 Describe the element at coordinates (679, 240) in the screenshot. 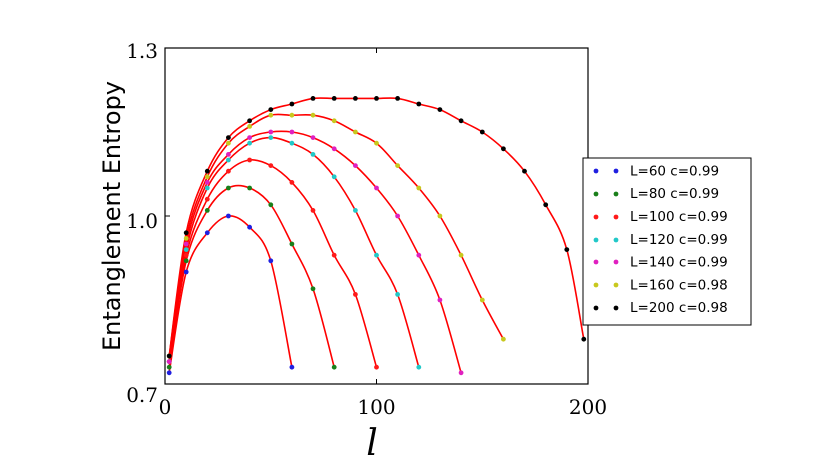

I see `legend-label: L=120 c=0.99` at that location.